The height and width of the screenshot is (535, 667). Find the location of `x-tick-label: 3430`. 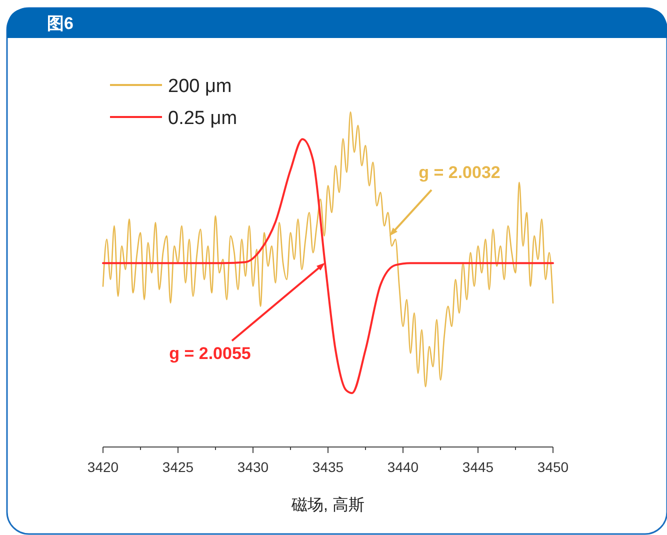

x-tick-label: 3430 is located at coordinates (253, 467).